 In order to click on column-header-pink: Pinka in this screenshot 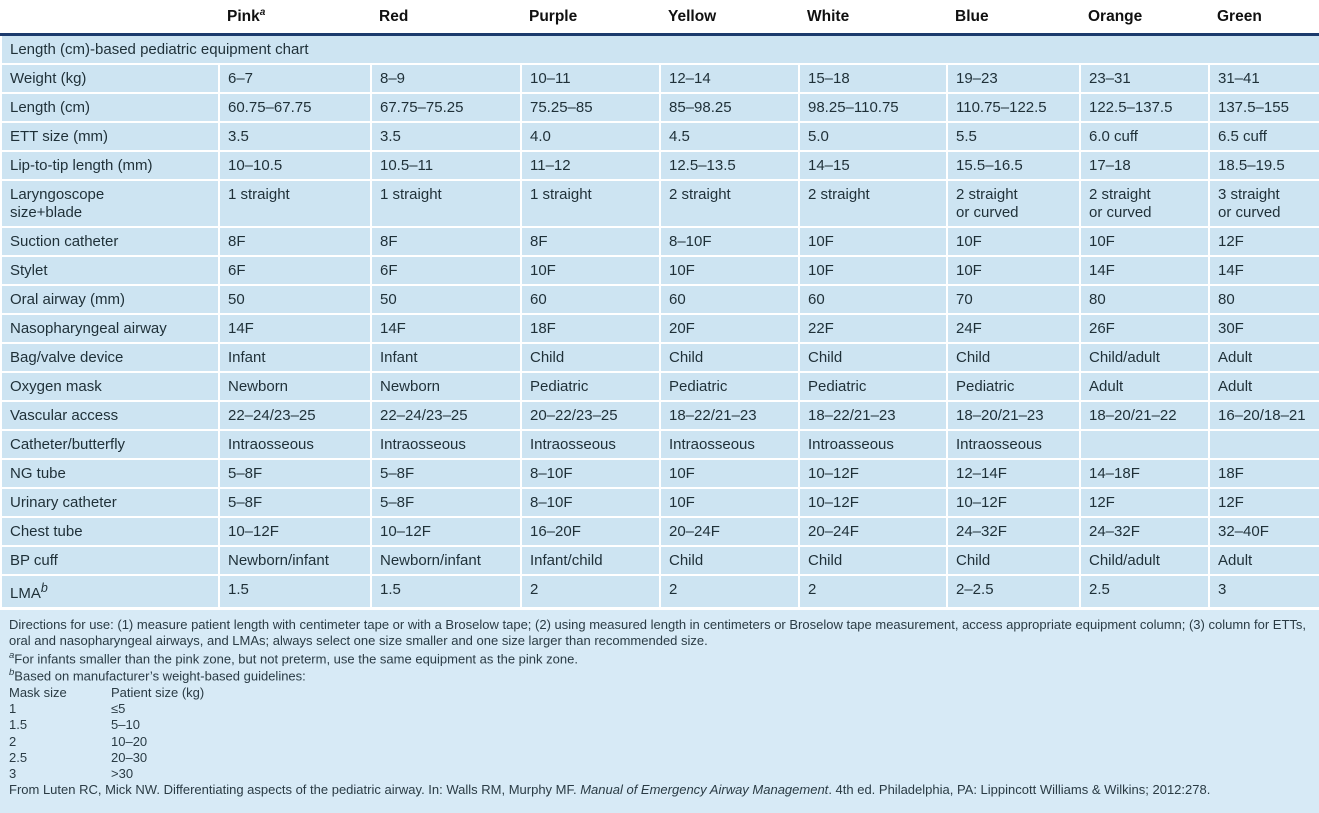, I will do `click(295, 18)`.